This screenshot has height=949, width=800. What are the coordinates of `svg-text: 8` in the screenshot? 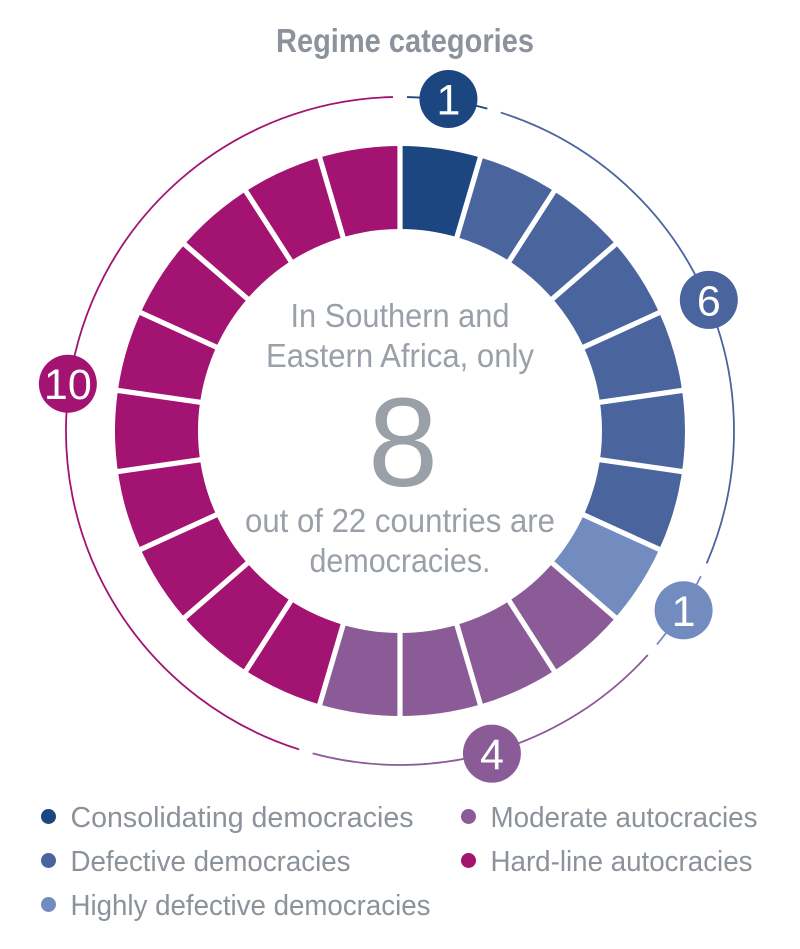 It's located at (403, 442).